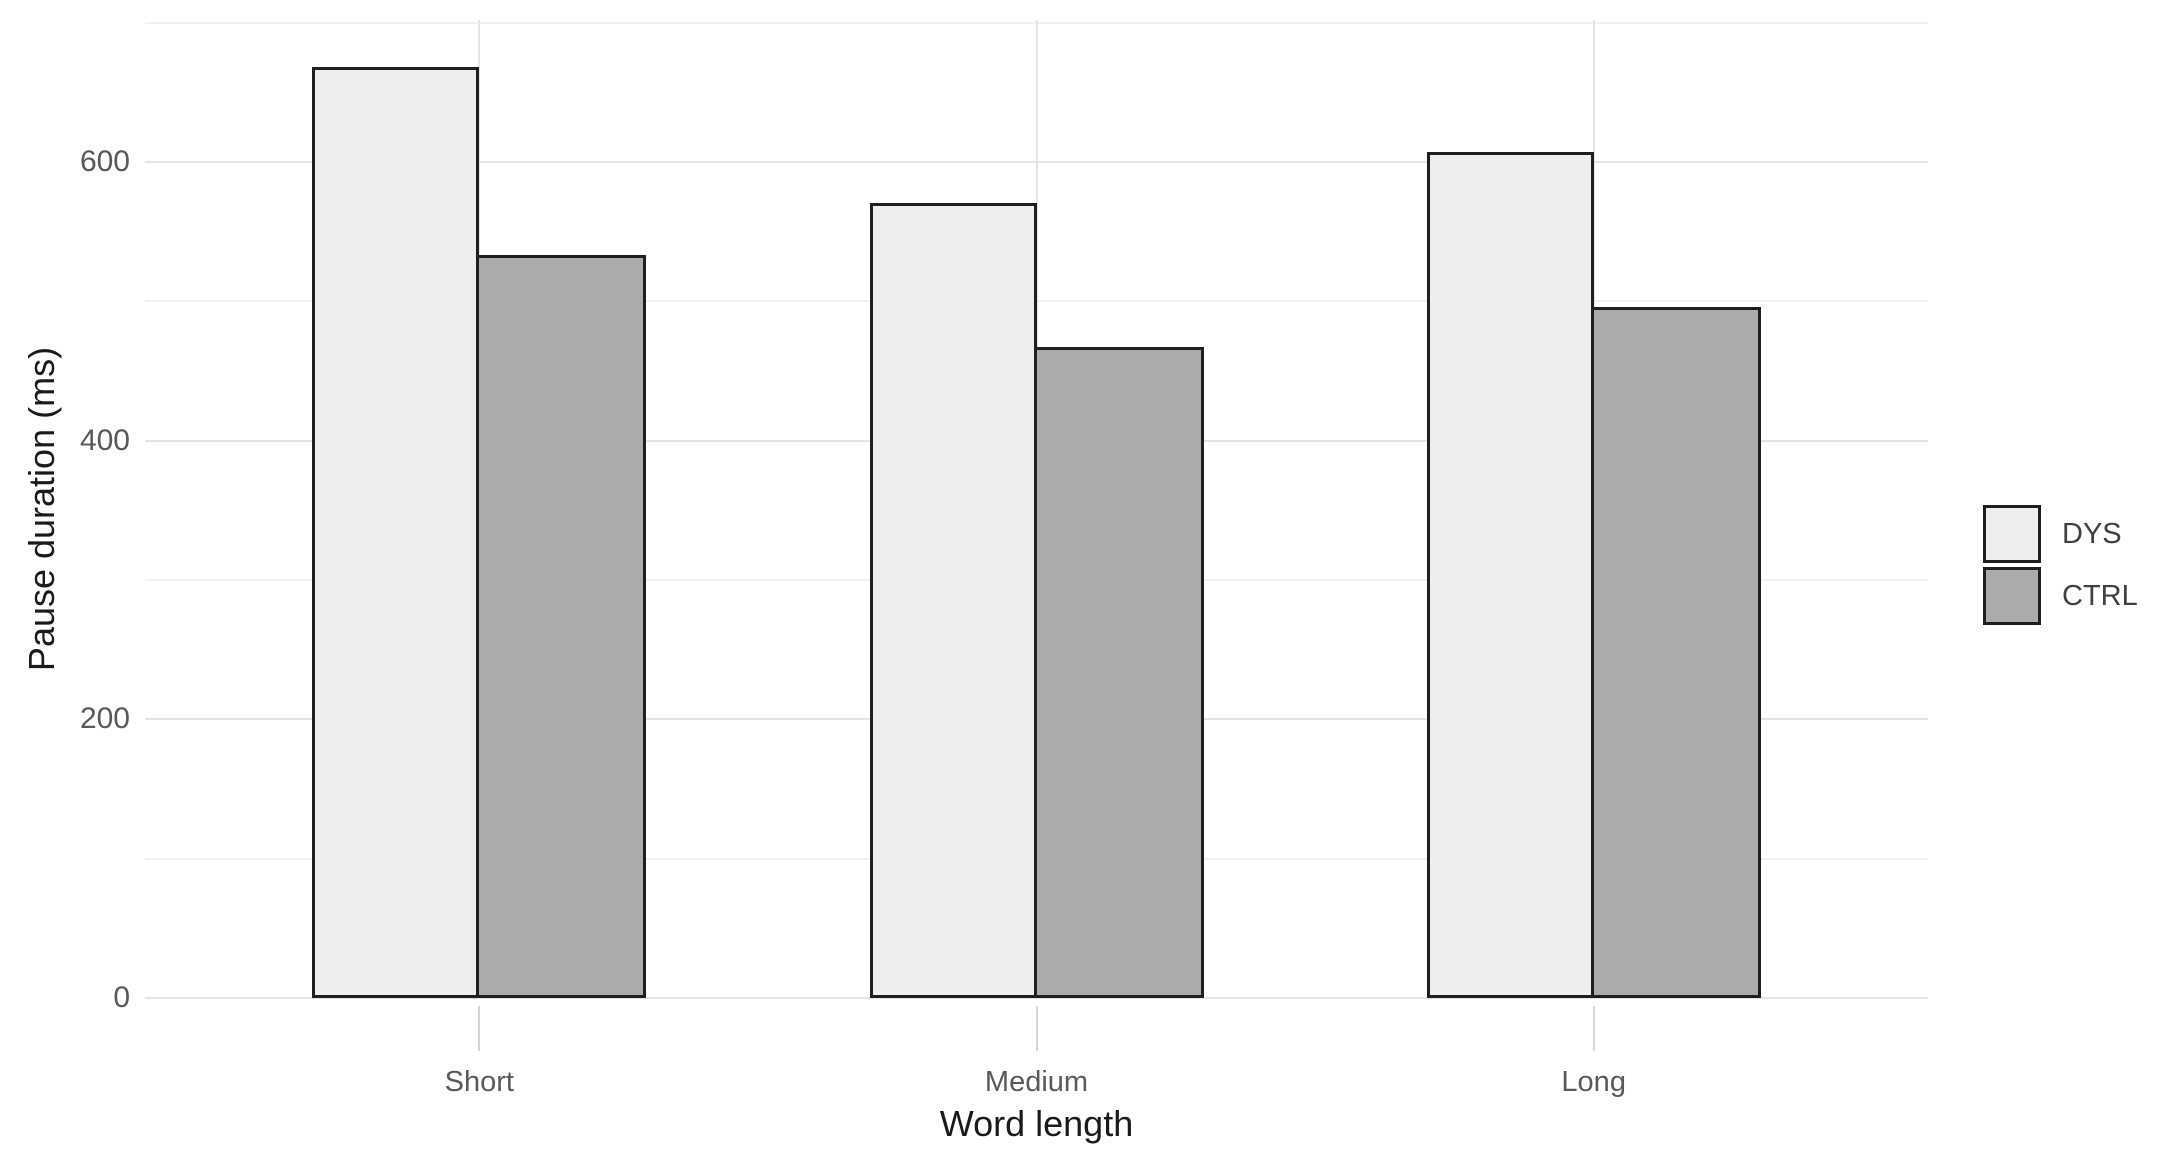 The image size is (2175, 1171). I want to click on x-tick-mark-long, so click(1593, 1028).